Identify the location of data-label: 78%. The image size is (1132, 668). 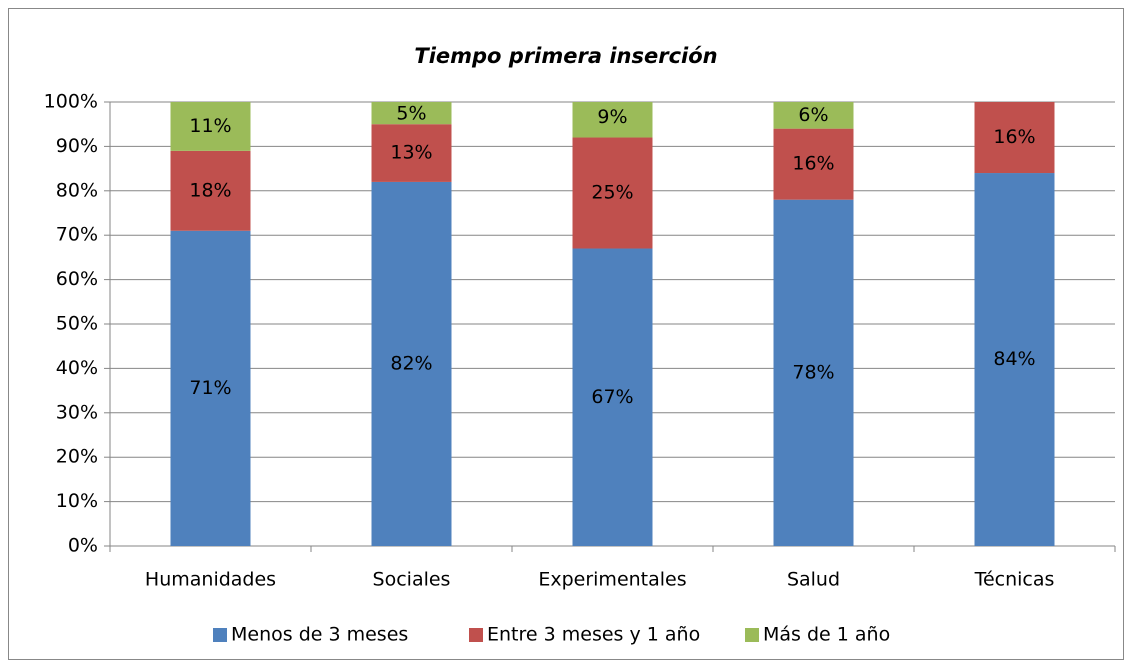
(813, 372).